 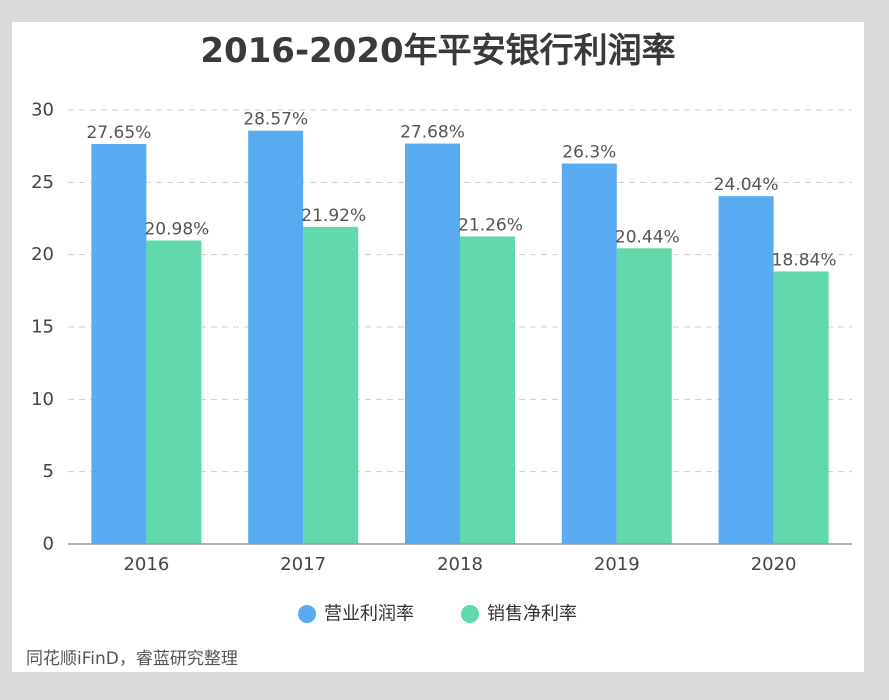 What do you see at coordinates (589, 353) in the screenshot?
I see `bar-operating-margin-2019` at bounding box center [589, 353].